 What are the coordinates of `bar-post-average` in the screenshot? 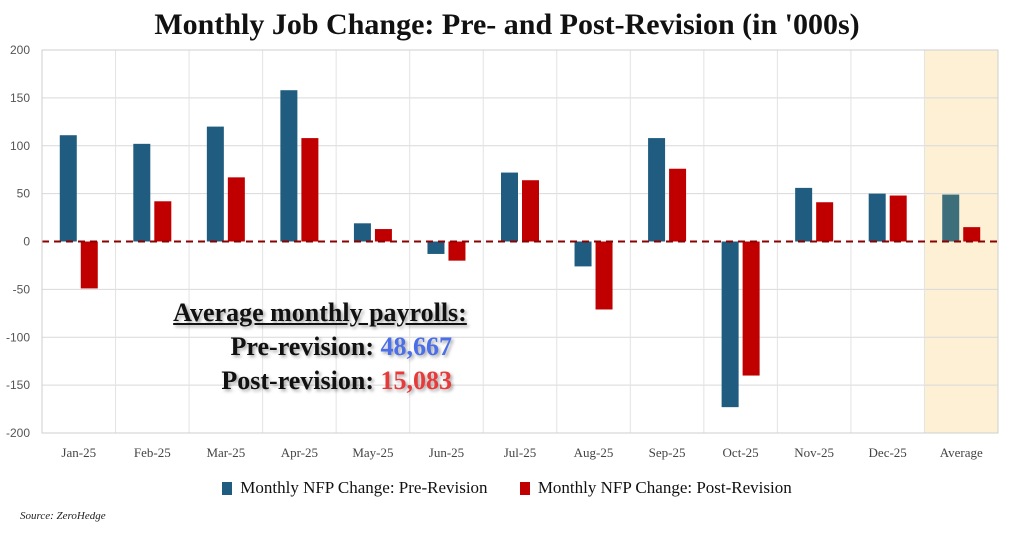 It's located at (972, 234).